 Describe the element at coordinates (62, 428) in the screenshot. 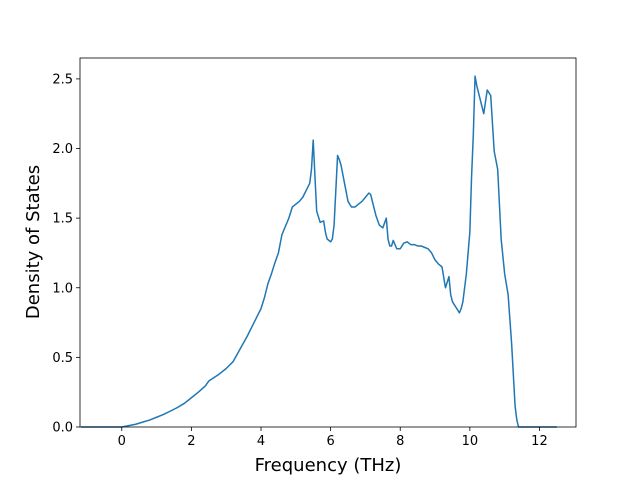

I see `y-tick-label: 0.0` at that location.